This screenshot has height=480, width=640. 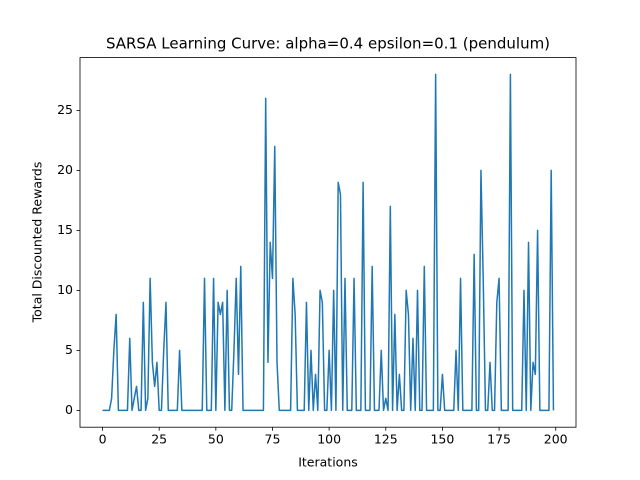 I want to click on y-tick-label: 25, so click(x=65, y=109).